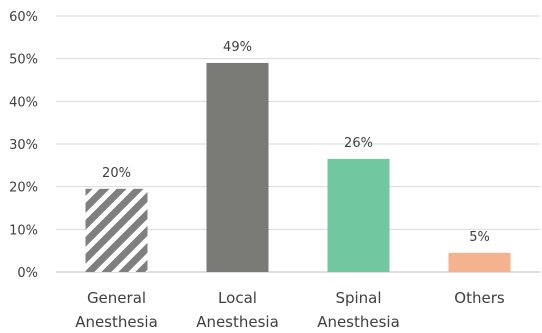 This screenshot has width=542, height=333. Describe the element at coordinates (237, 47) in the screenshot. I see `data-label: 49%` at that location.